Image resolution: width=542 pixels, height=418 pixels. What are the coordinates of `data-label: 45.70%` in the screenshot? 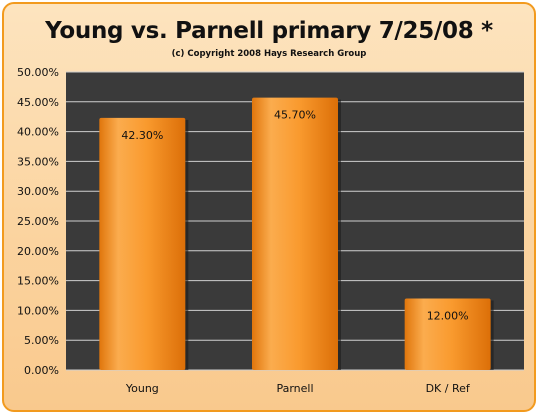 It's located at (295, 115).